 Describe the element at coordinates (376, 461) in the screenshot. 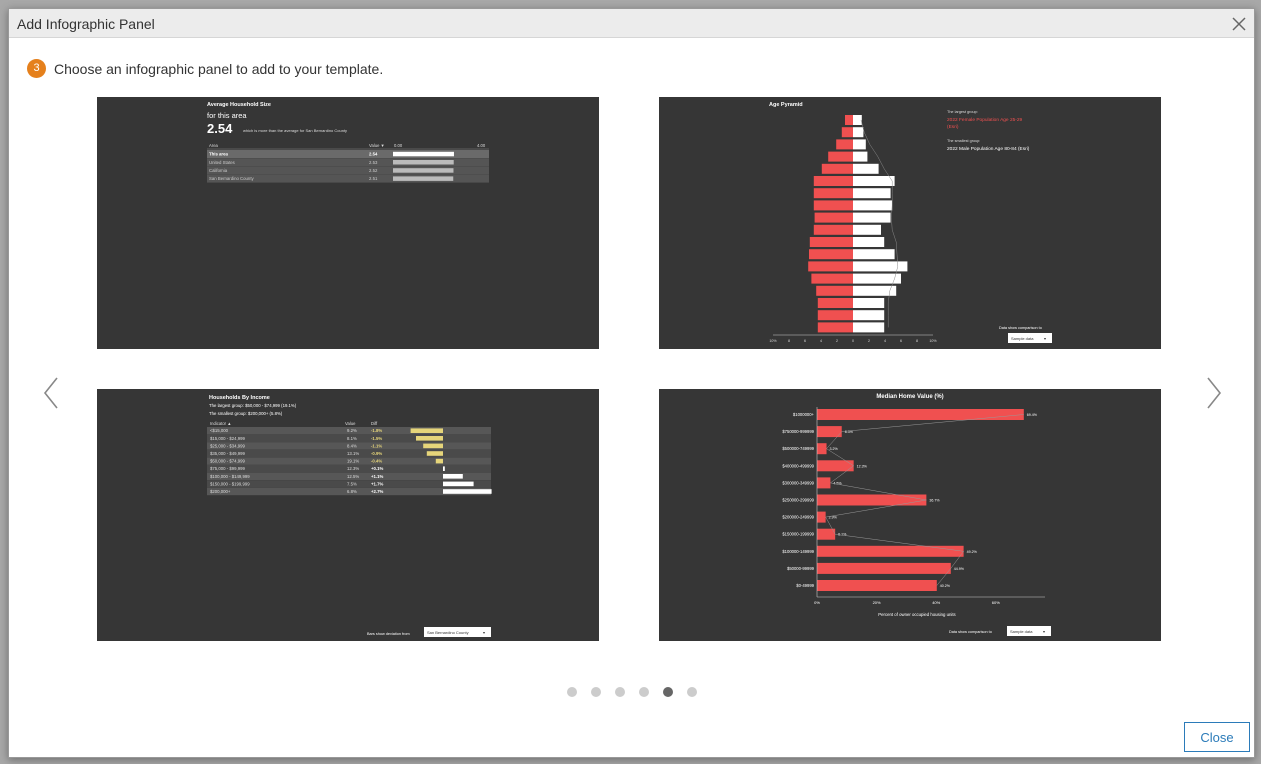

I see `row-diff: -0.4%` at that location.